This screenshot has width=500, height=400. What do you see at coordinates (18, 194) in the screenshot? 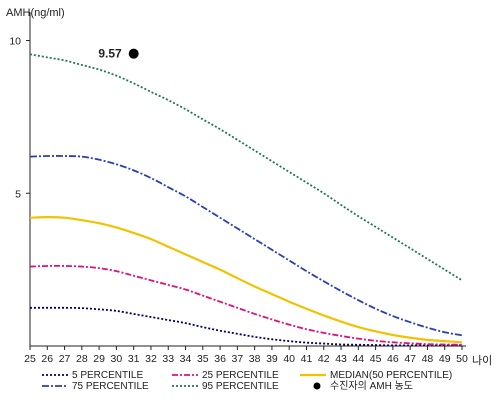
I see `y-tick-label: 5` at bounding box center [18, 194].